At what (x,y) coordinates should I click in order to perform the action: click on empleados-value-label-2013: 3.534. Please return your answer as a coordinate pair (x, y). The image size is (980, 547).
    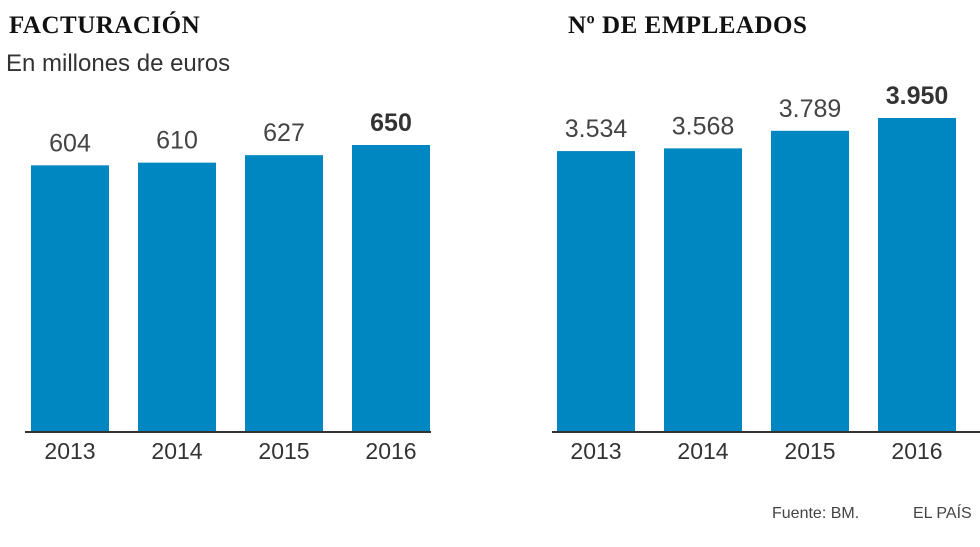
    Looking at the image, I should click on (596, 129).